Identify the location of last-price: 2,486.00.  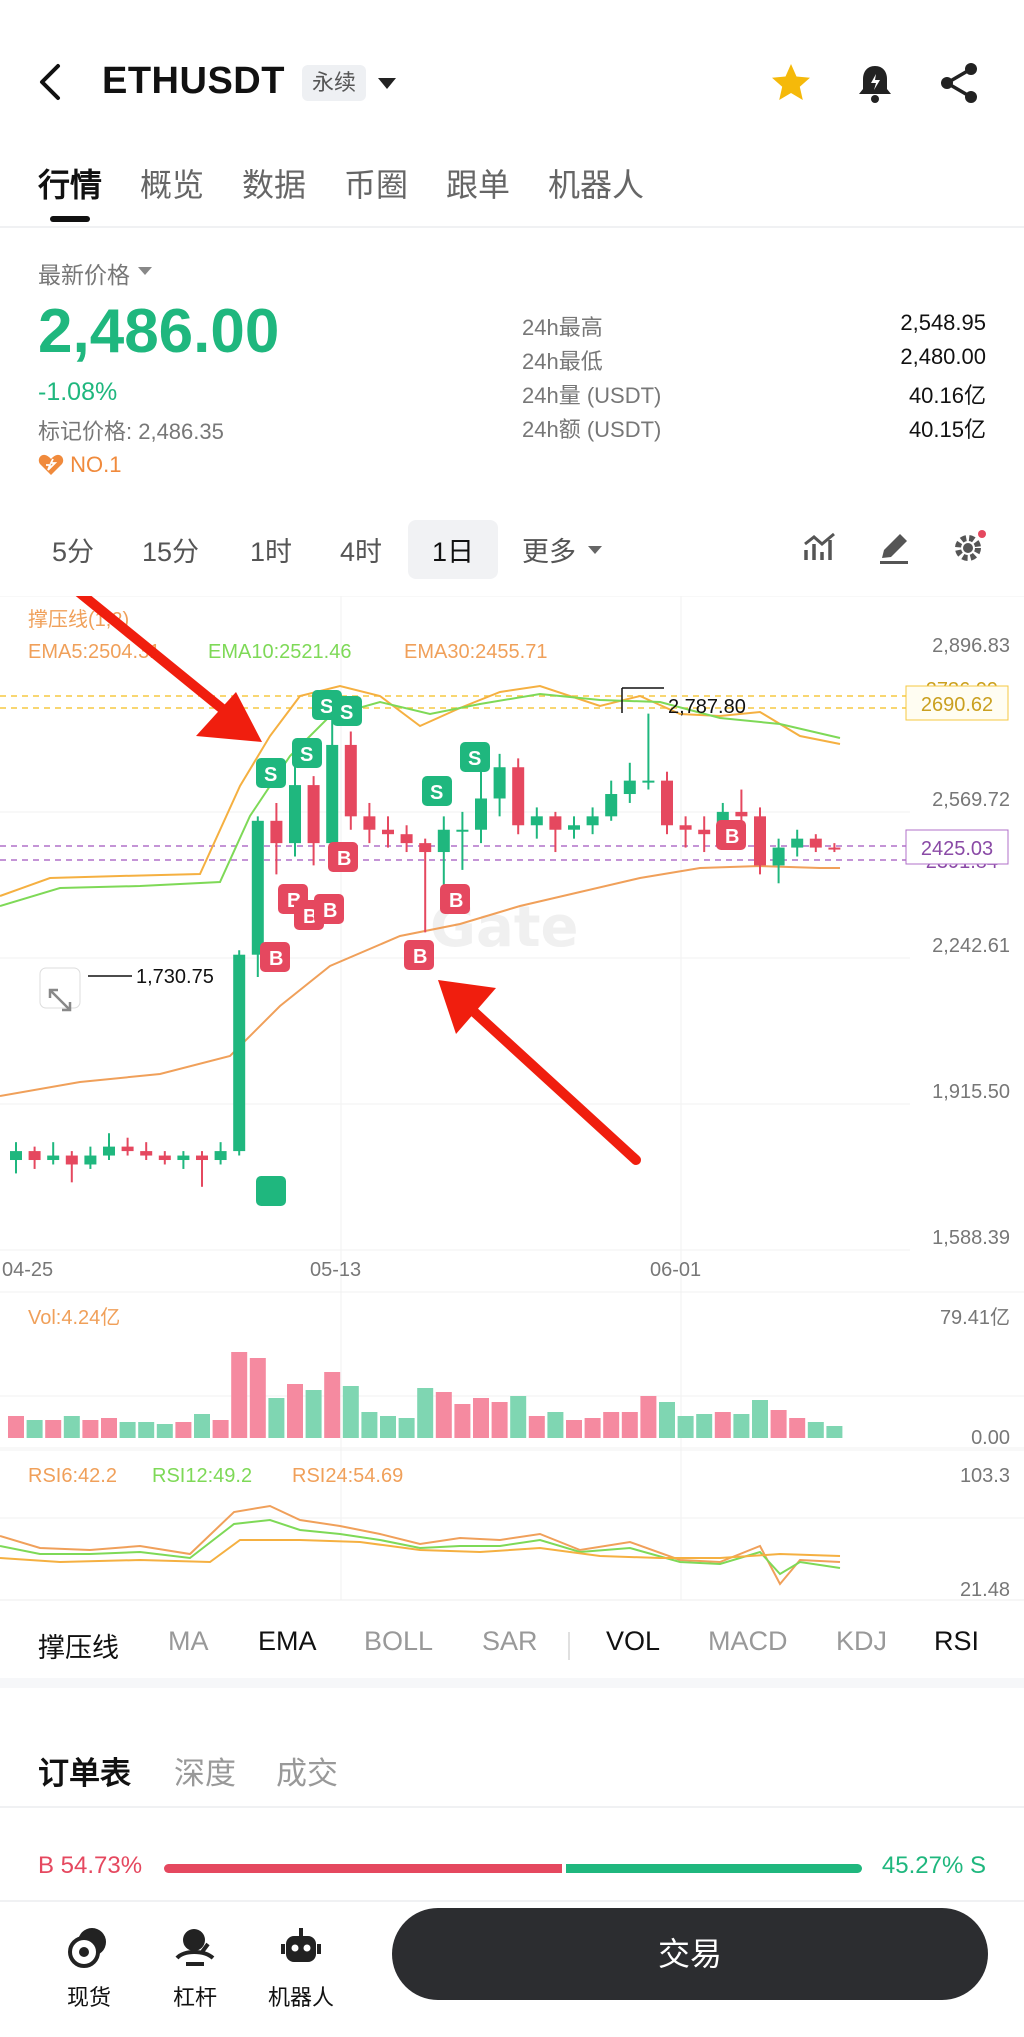
(159, 331).